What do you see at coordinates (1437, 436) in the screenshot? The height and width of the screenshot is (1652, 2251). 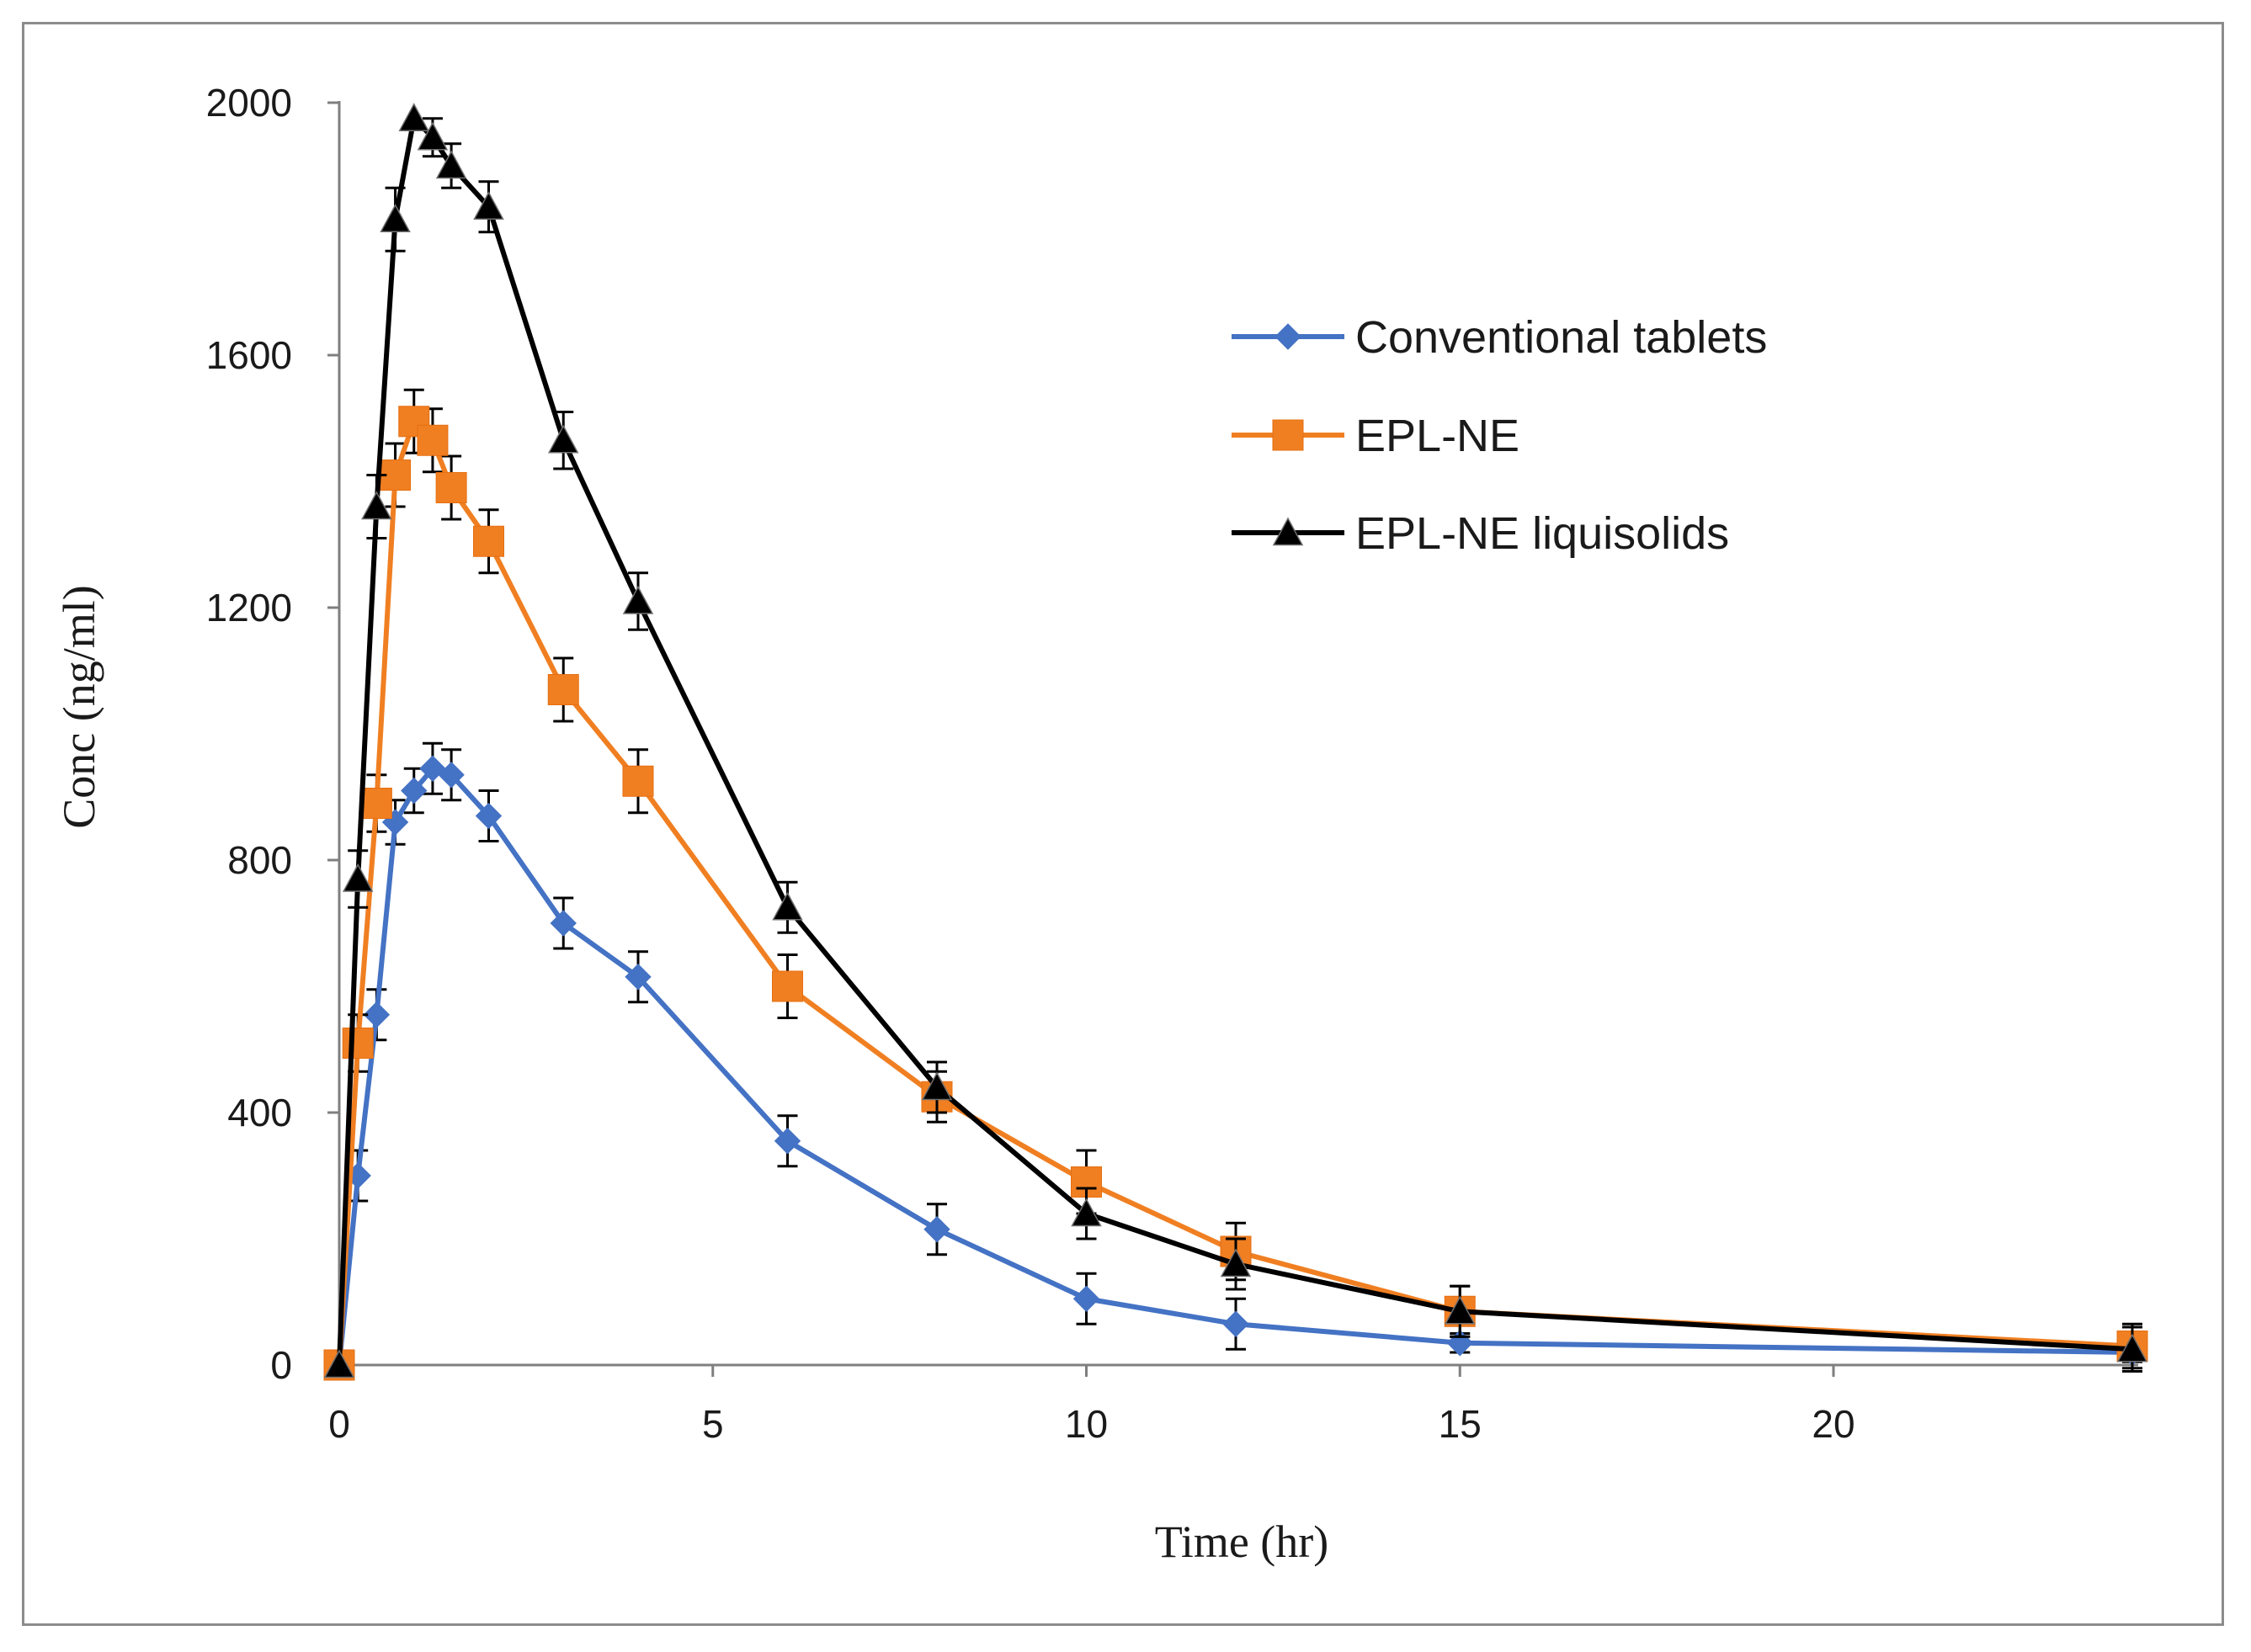 I see `legend-label: EPL-NE` at bounding box center [1437, 436].